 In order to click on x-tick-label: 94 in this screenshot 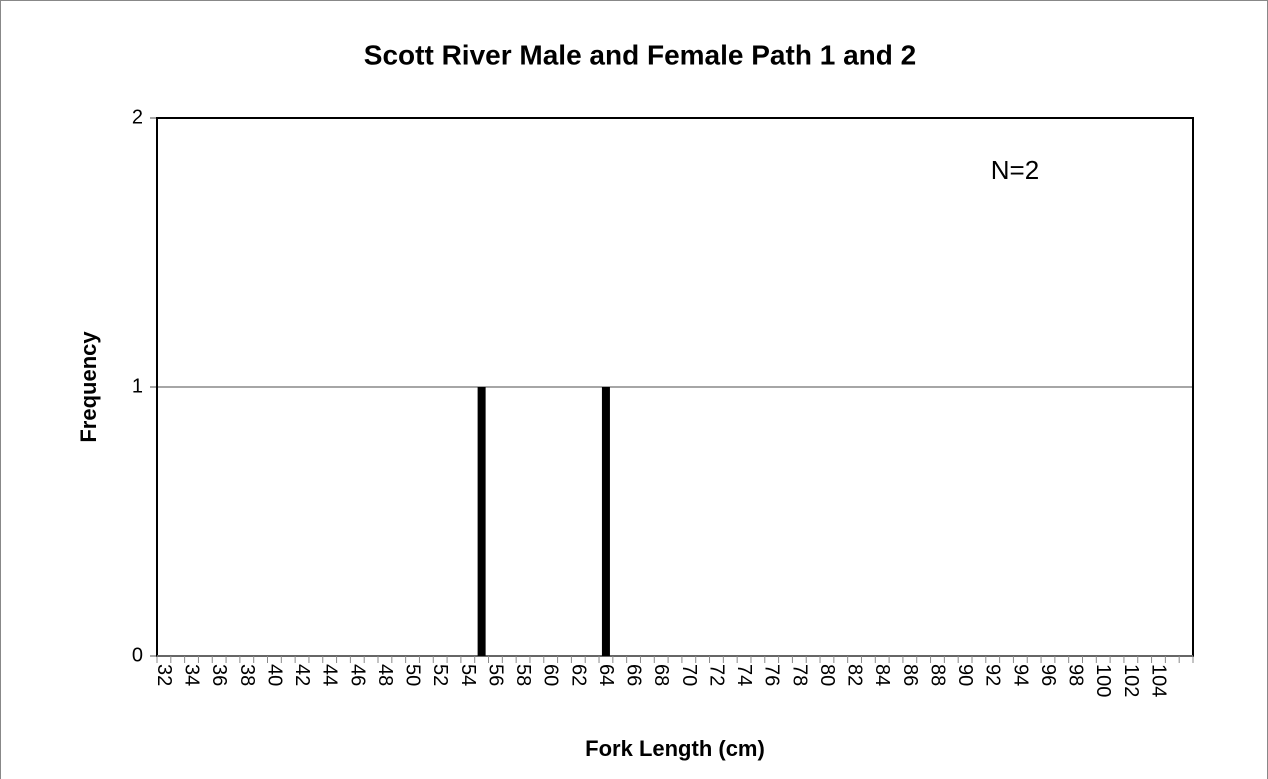, I will do `click(1020, 675)`.